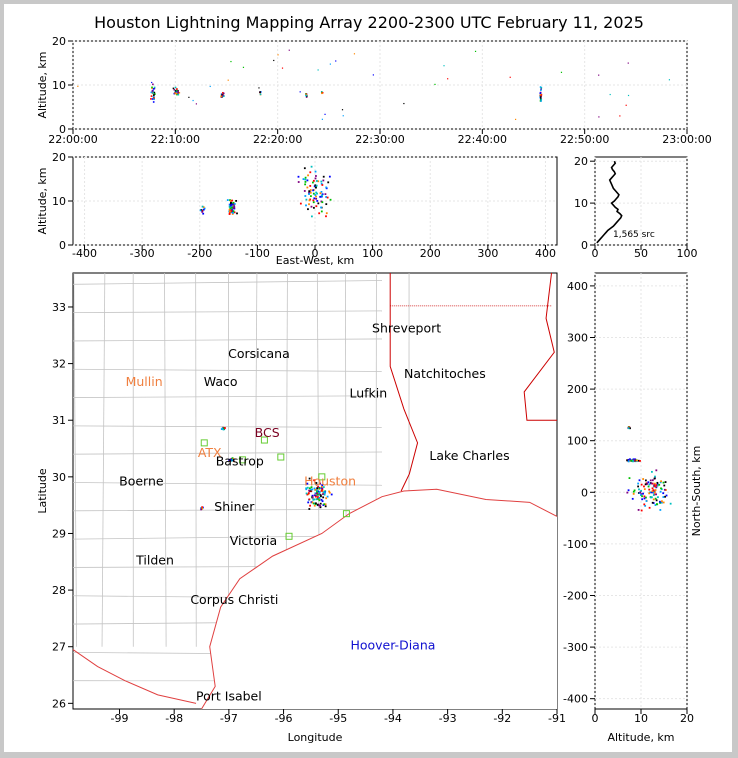 The image size is (738, 758). Describe the element at coordinates (120, 718) in the screenshot. I see `lon-tick-label: -99` at that location.